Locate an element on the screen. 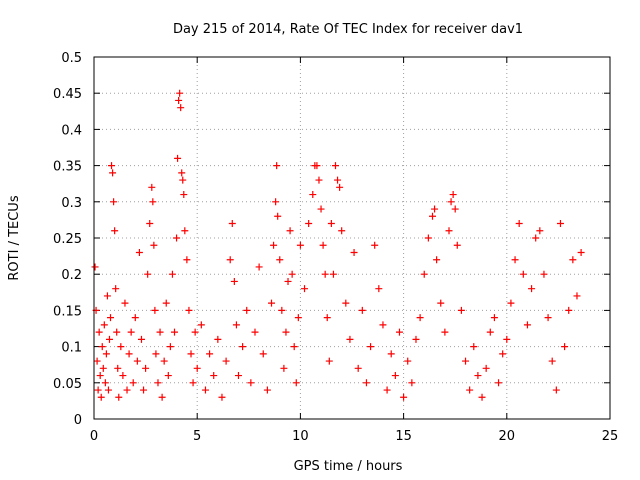 The height and width of the screenshot is (480, 640). x-tick-label: 5 is located at coordinates (197, 436).